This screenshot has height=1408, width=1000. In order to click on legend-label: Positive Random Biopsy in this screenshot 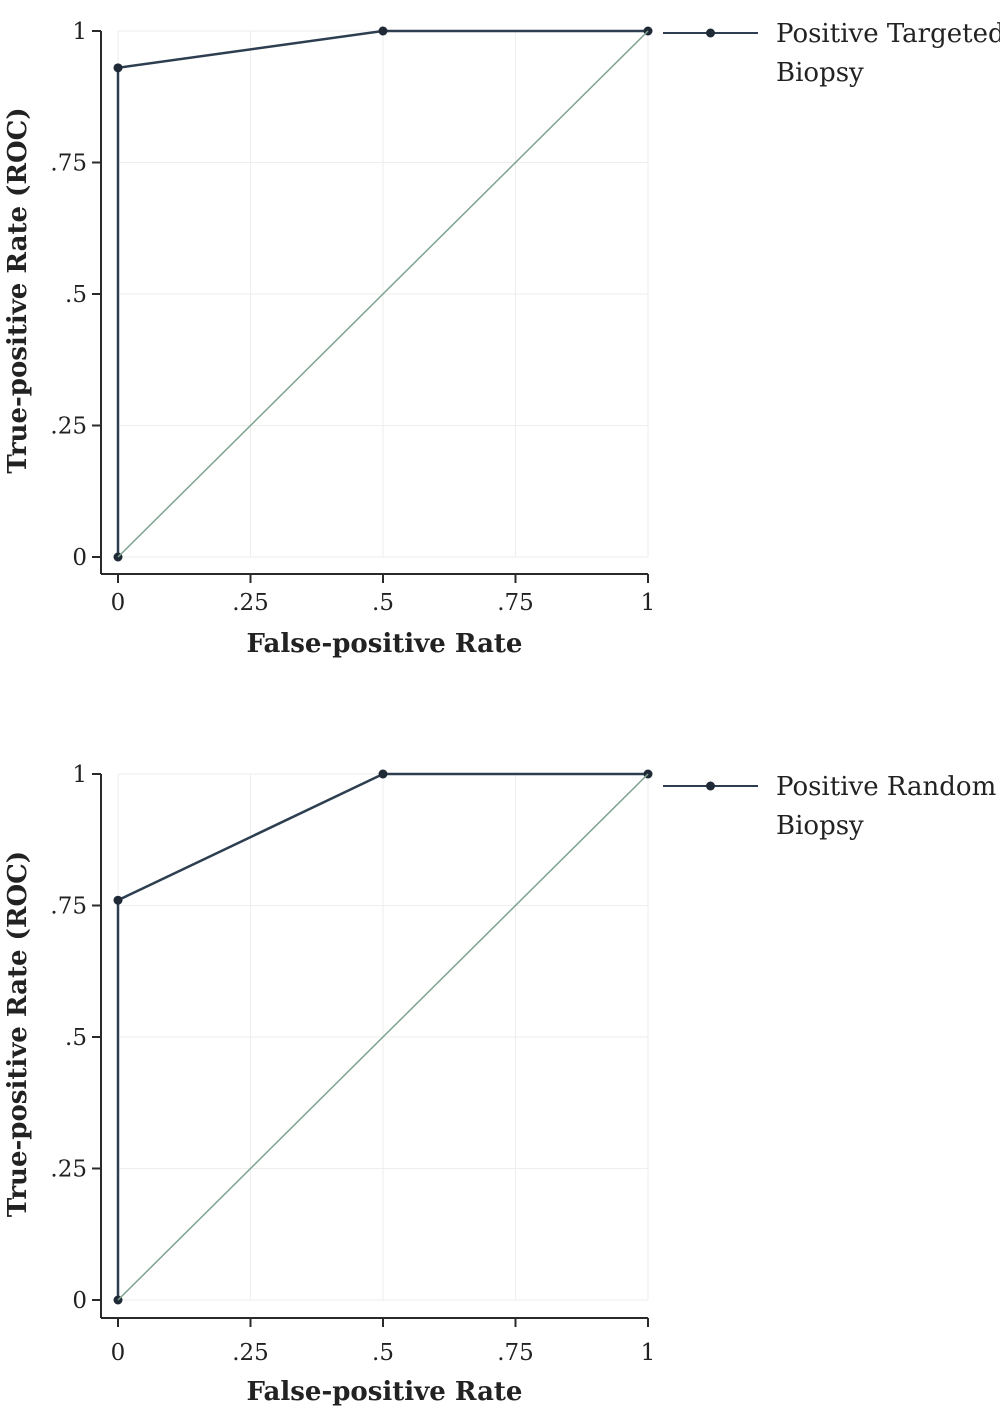, I will do `click(886, 806)`.